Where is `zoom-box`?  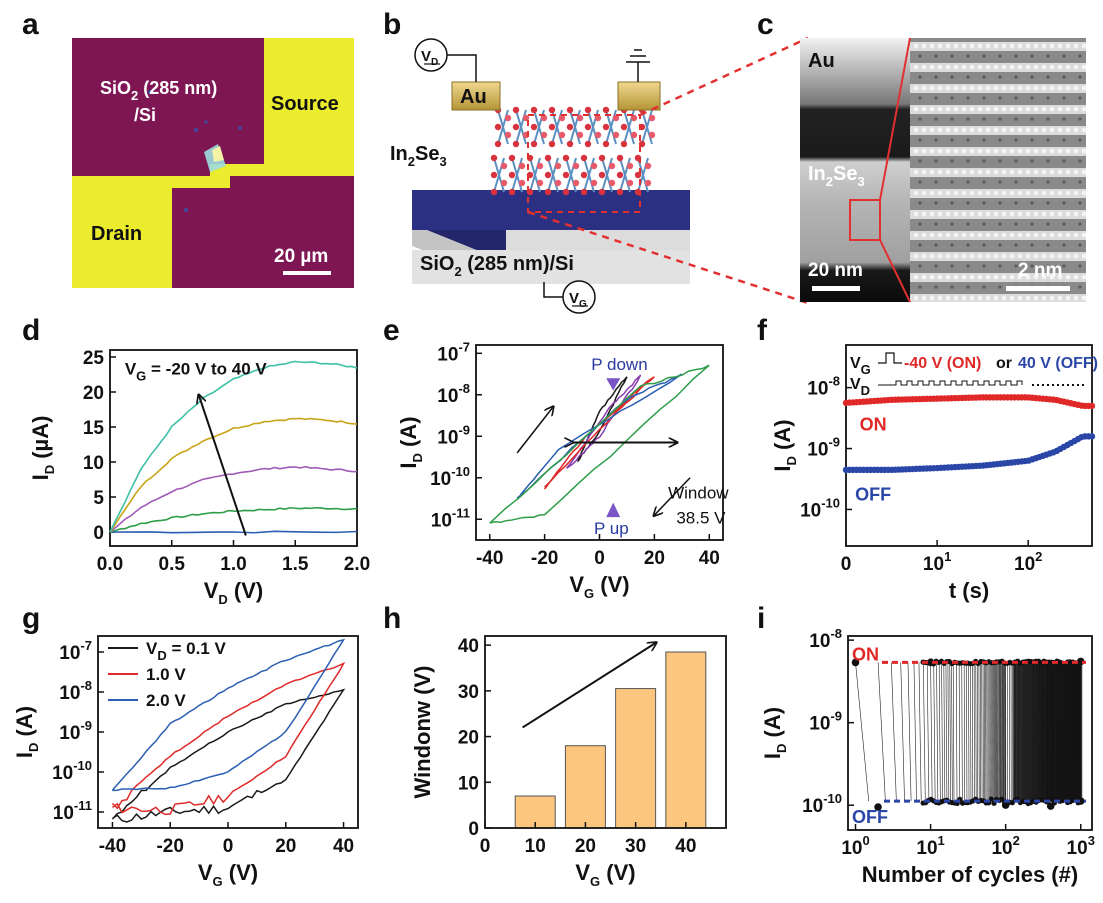 zoom-box is located at coordinates (584, 163).